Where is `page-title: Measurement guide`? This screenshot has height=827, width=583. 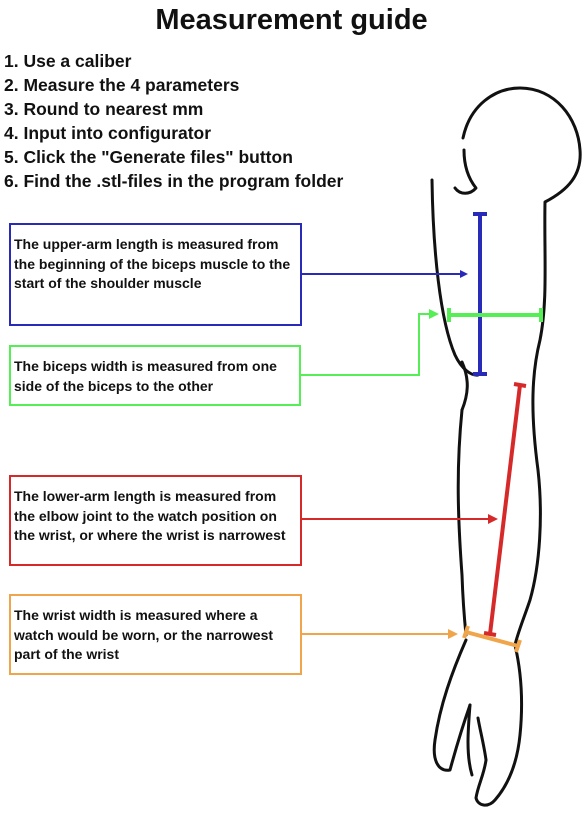
page-title: Measurement guide is located at coordinates (291, 20).